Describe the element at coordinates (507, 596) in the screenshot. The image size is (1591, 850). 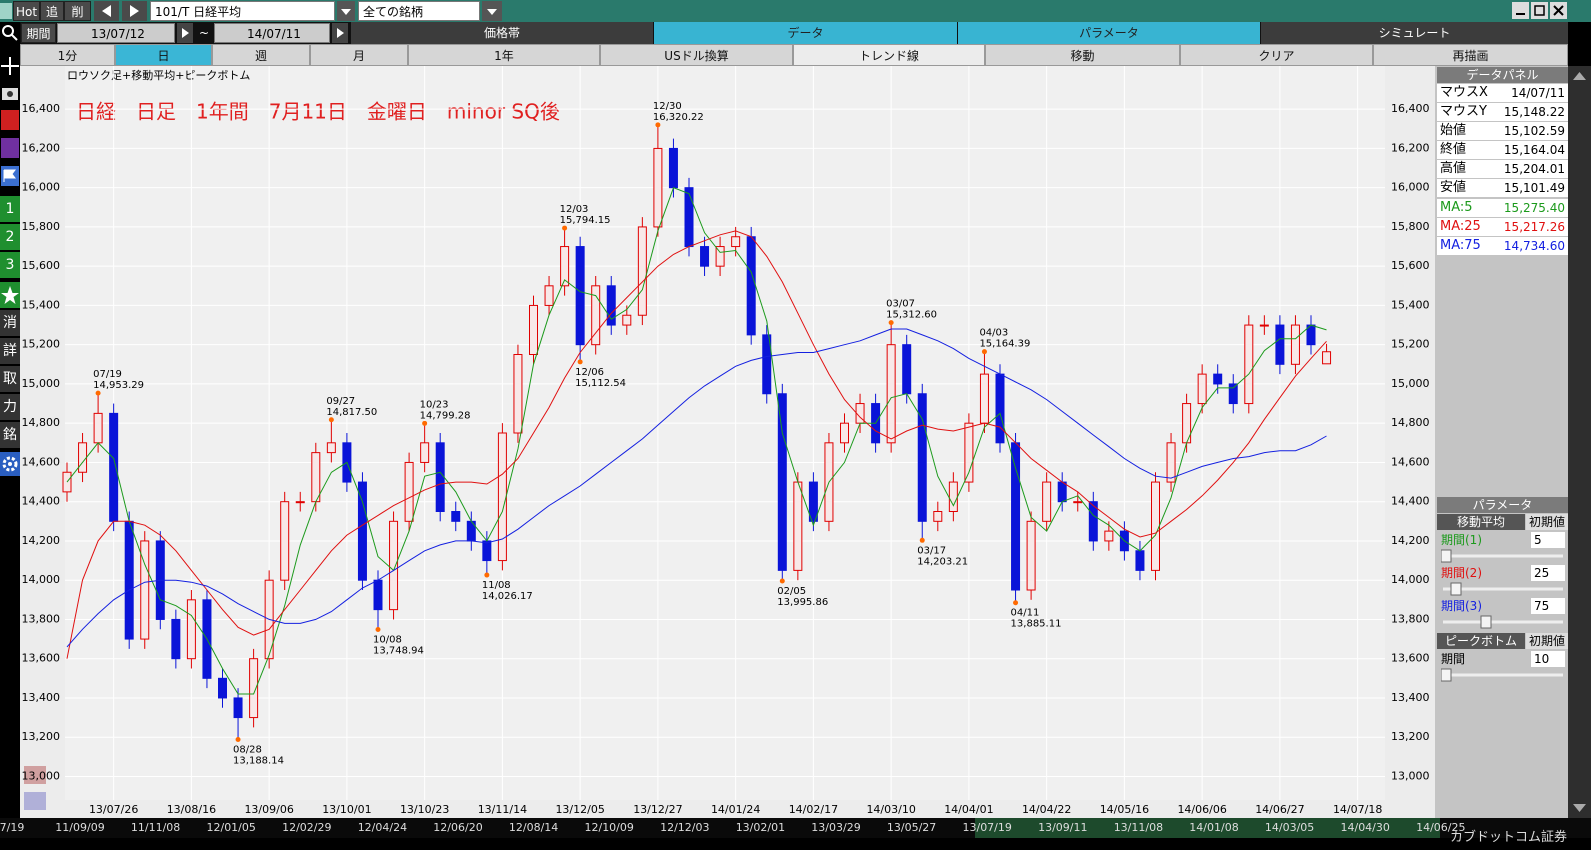
I see `annotation-value: 14,026.17` at that location.